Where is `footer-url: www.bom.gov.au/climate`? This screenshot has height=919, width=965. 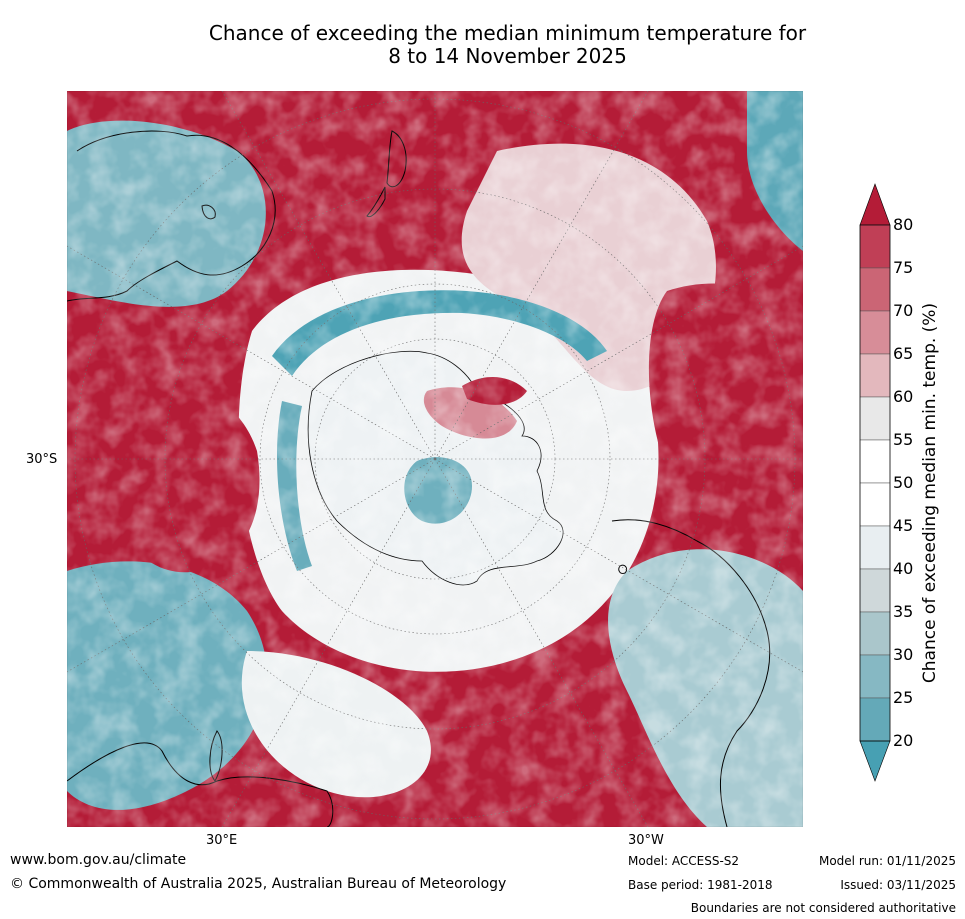
footer-url: www.bom.gov.au/climate is located at coordinates (98, 860).